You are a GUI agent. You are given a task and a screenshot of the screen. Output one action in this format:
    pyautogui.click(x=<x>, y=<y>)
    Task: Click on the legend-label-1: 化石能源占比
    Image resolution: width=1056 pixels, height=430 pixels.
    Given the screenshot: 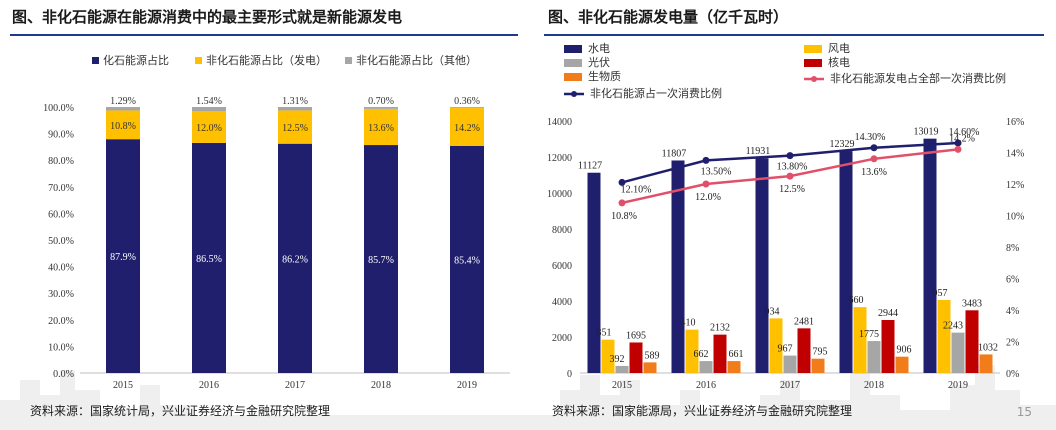 What is the action you would take?
    pyautogui.click(x=136, y=60)
    